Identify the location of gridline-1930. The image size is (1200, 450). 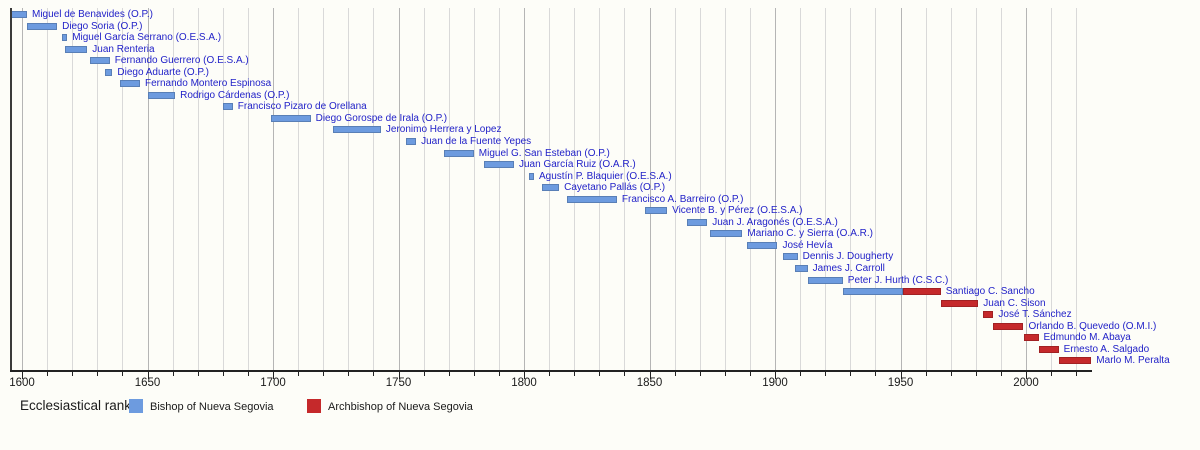
(851, 189).